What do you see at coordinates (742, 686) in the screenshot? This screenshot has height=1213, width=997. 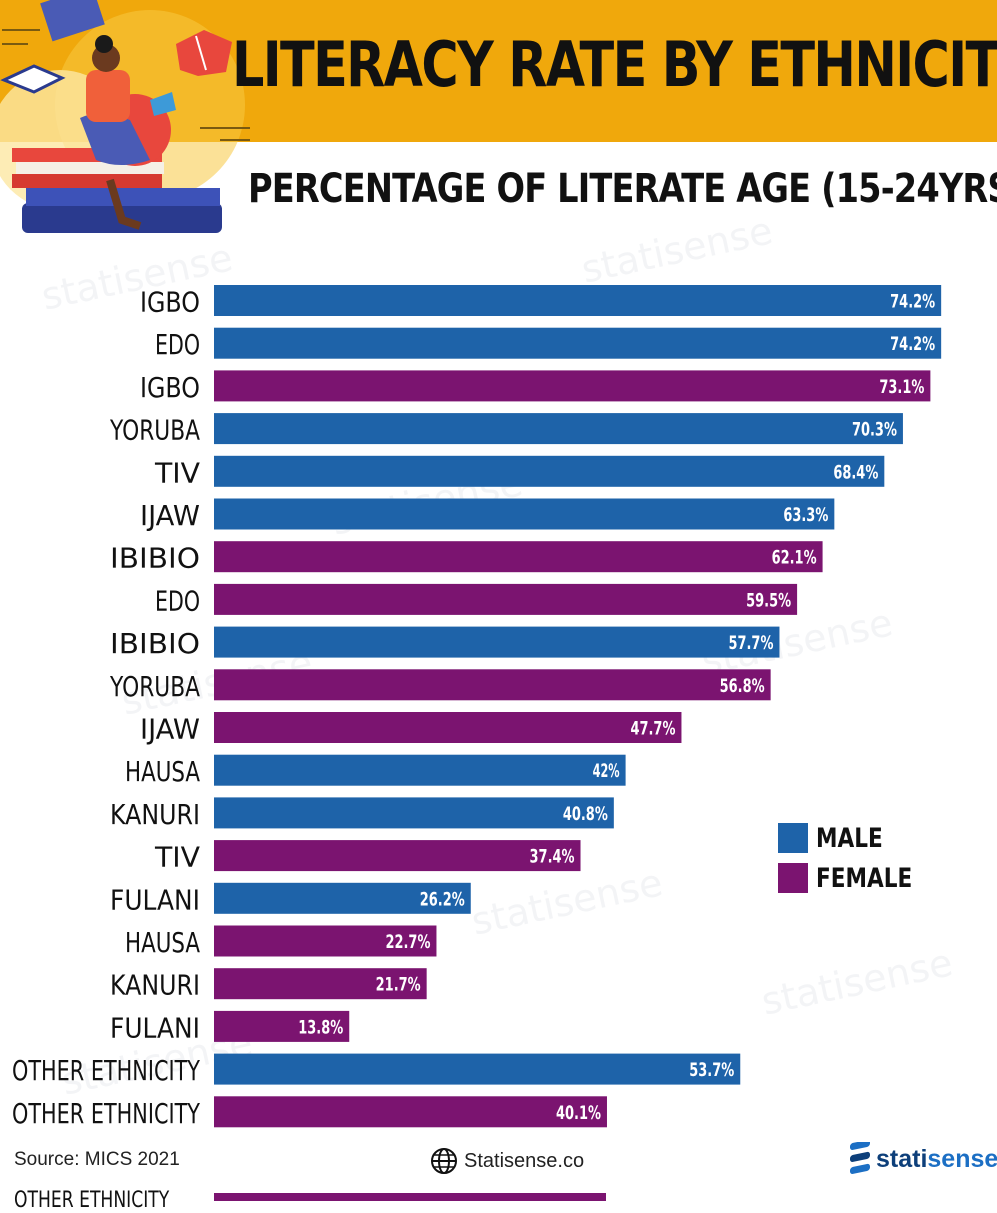 I see `value-label-yoruba-female: 56.8%` at bounding box center [742, 686].